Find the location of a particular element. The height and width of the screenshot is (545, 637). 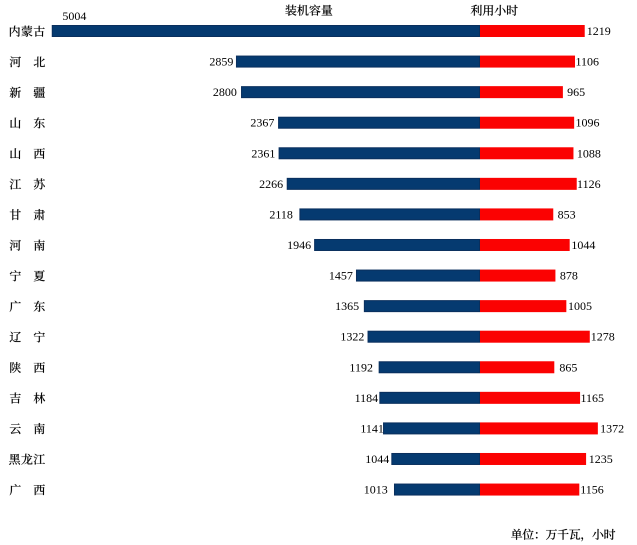

svg-text: 1088 is located at coordinates (589, 153).